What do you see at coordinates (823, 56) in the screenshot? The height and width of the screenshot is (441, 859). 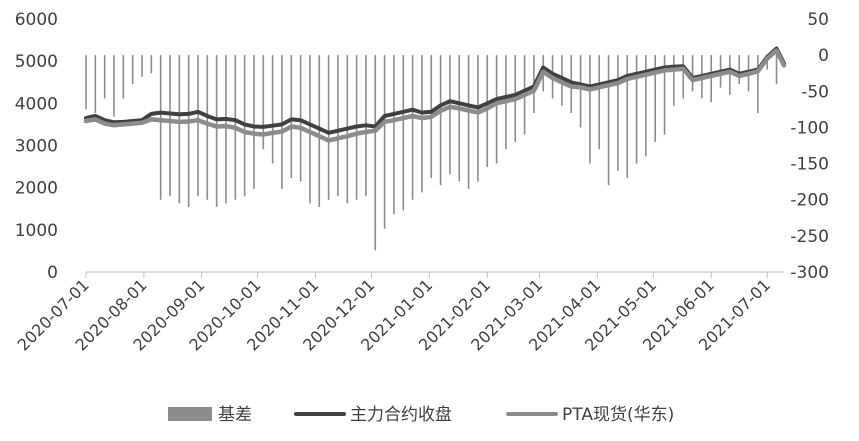 I see `y-right-tick-label: 0` at bounding box center [823, 56].